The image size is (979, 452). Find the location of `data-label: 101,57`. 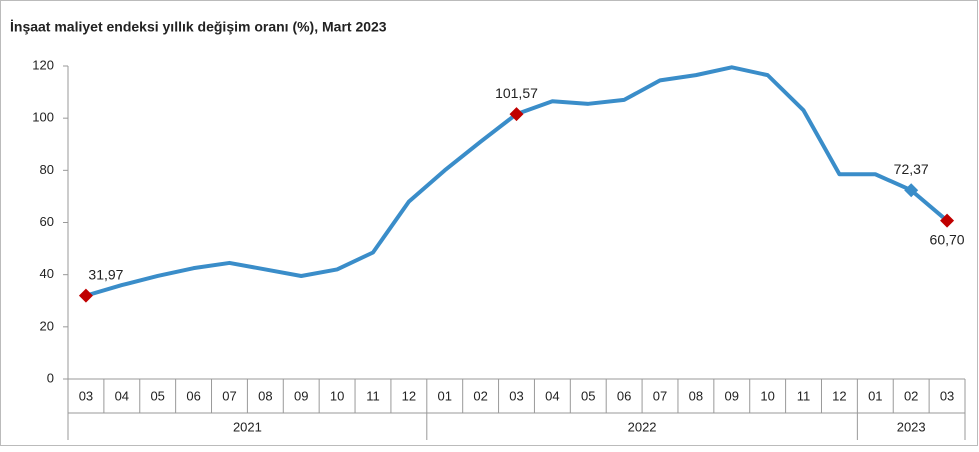

data-label: 101,57 is located at coordinates (516, 93).